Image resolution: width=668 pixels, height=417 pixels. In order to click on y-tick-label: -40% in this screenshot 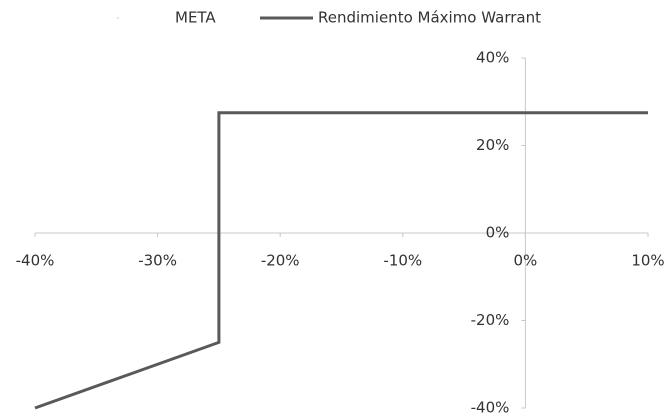, I will do `click(490, 408)`.